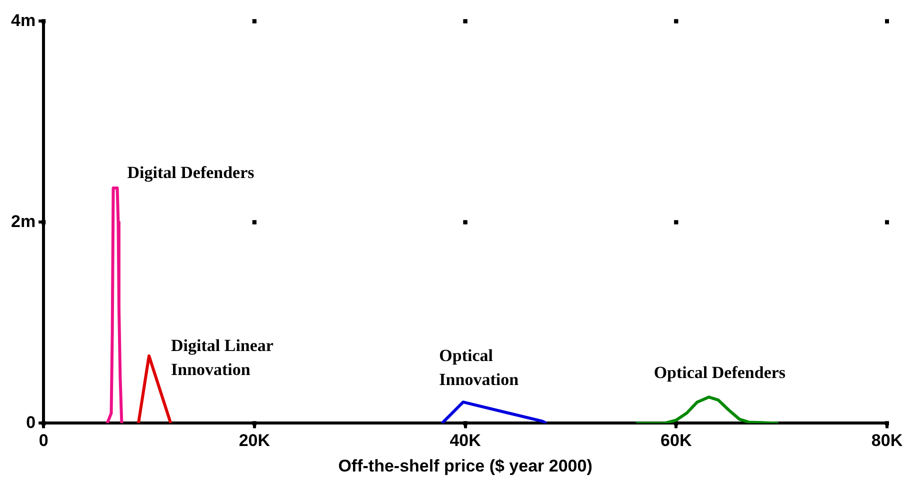 The image size is (915, 487). What do you see at coordinates (23, 221) in the screenshot?
I see `y-tick-label: 2m` at bounding box center [23, 221].